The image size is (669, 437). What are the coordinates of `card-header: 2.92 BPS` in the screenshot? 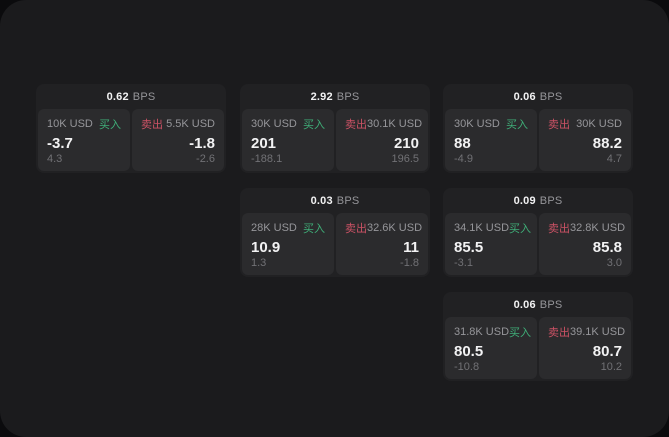 It's located at (335, 96).